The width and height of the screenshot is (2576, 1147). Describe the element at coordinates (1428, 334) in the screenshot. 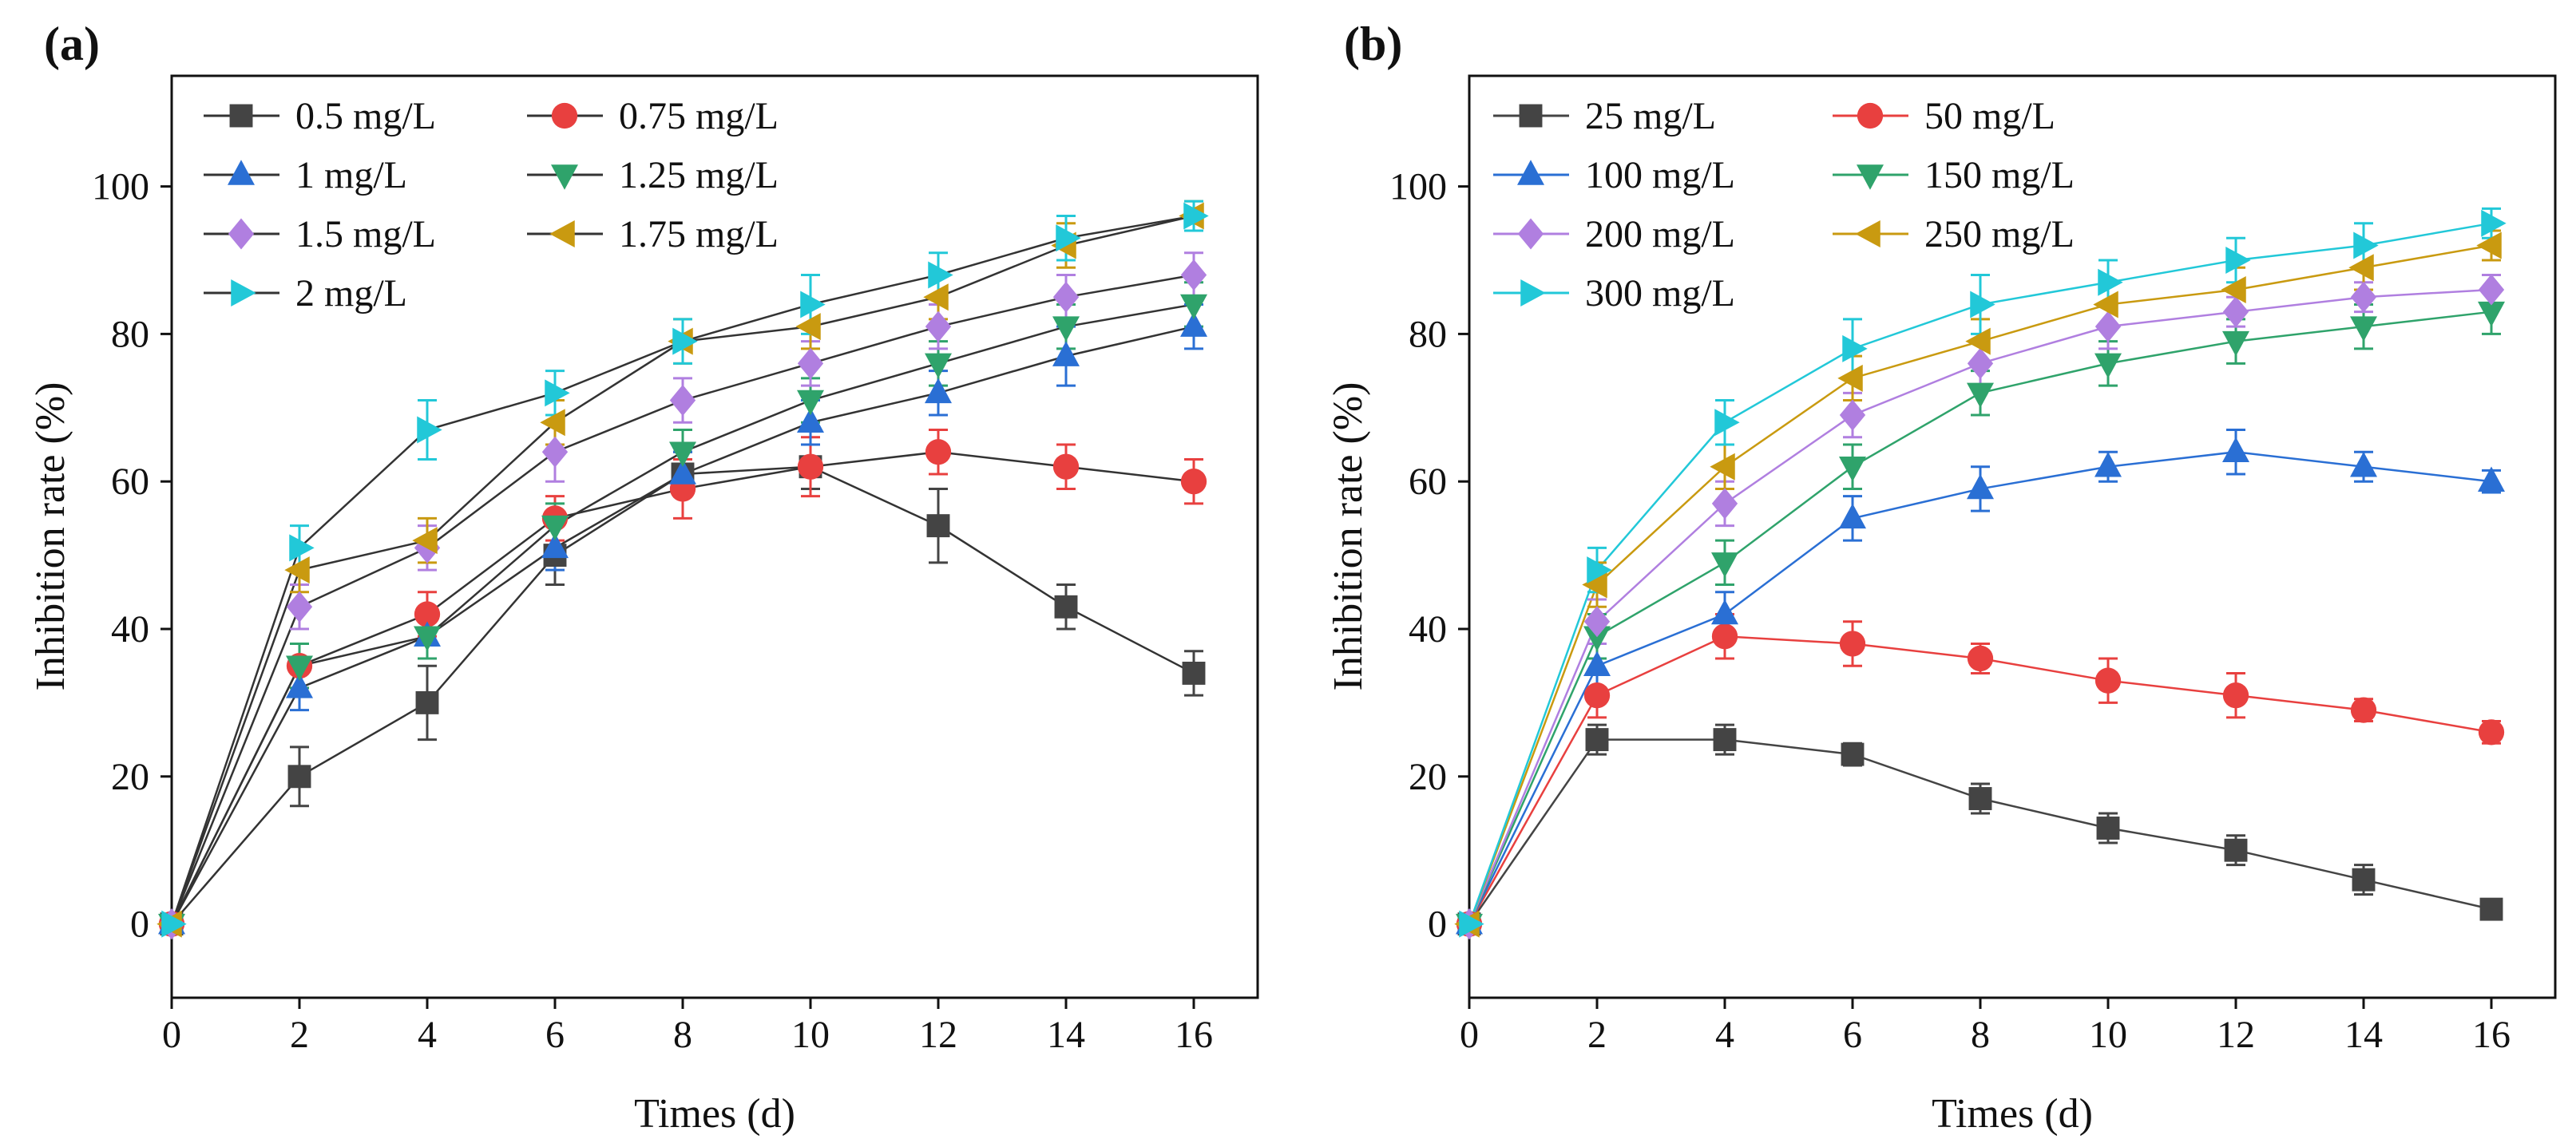

I see `y-tick-label: 80` at that location.